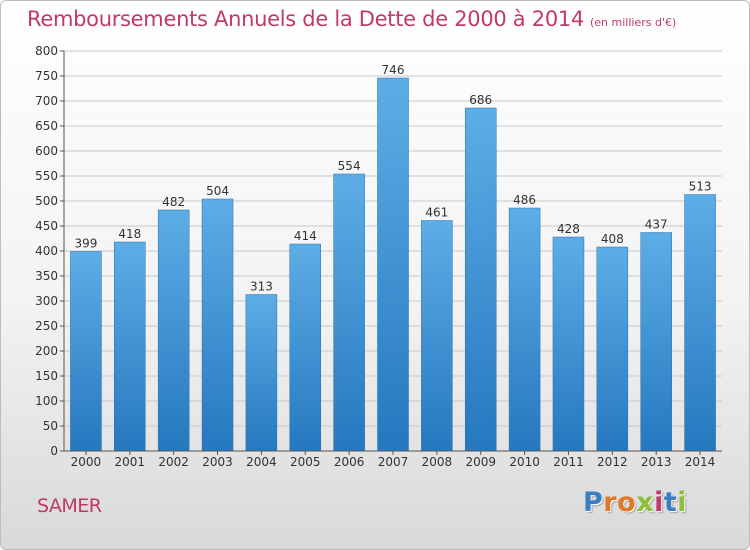 Image resolution: width=750 pixels, height=550 pixels. Describe the element at coordinates (217, 191) in the screenshot. I see `data-label-2003: 504` at that location.